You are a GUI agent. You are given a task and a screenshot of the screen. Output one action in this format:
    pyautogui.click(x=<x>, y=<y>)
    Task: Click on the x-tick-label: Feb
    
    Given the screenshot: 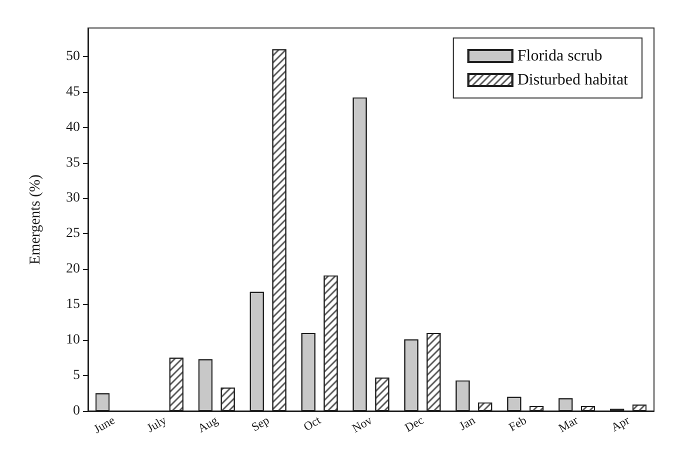 What is the action you would take?
    pyautogui.click(x=517, y=423)
    